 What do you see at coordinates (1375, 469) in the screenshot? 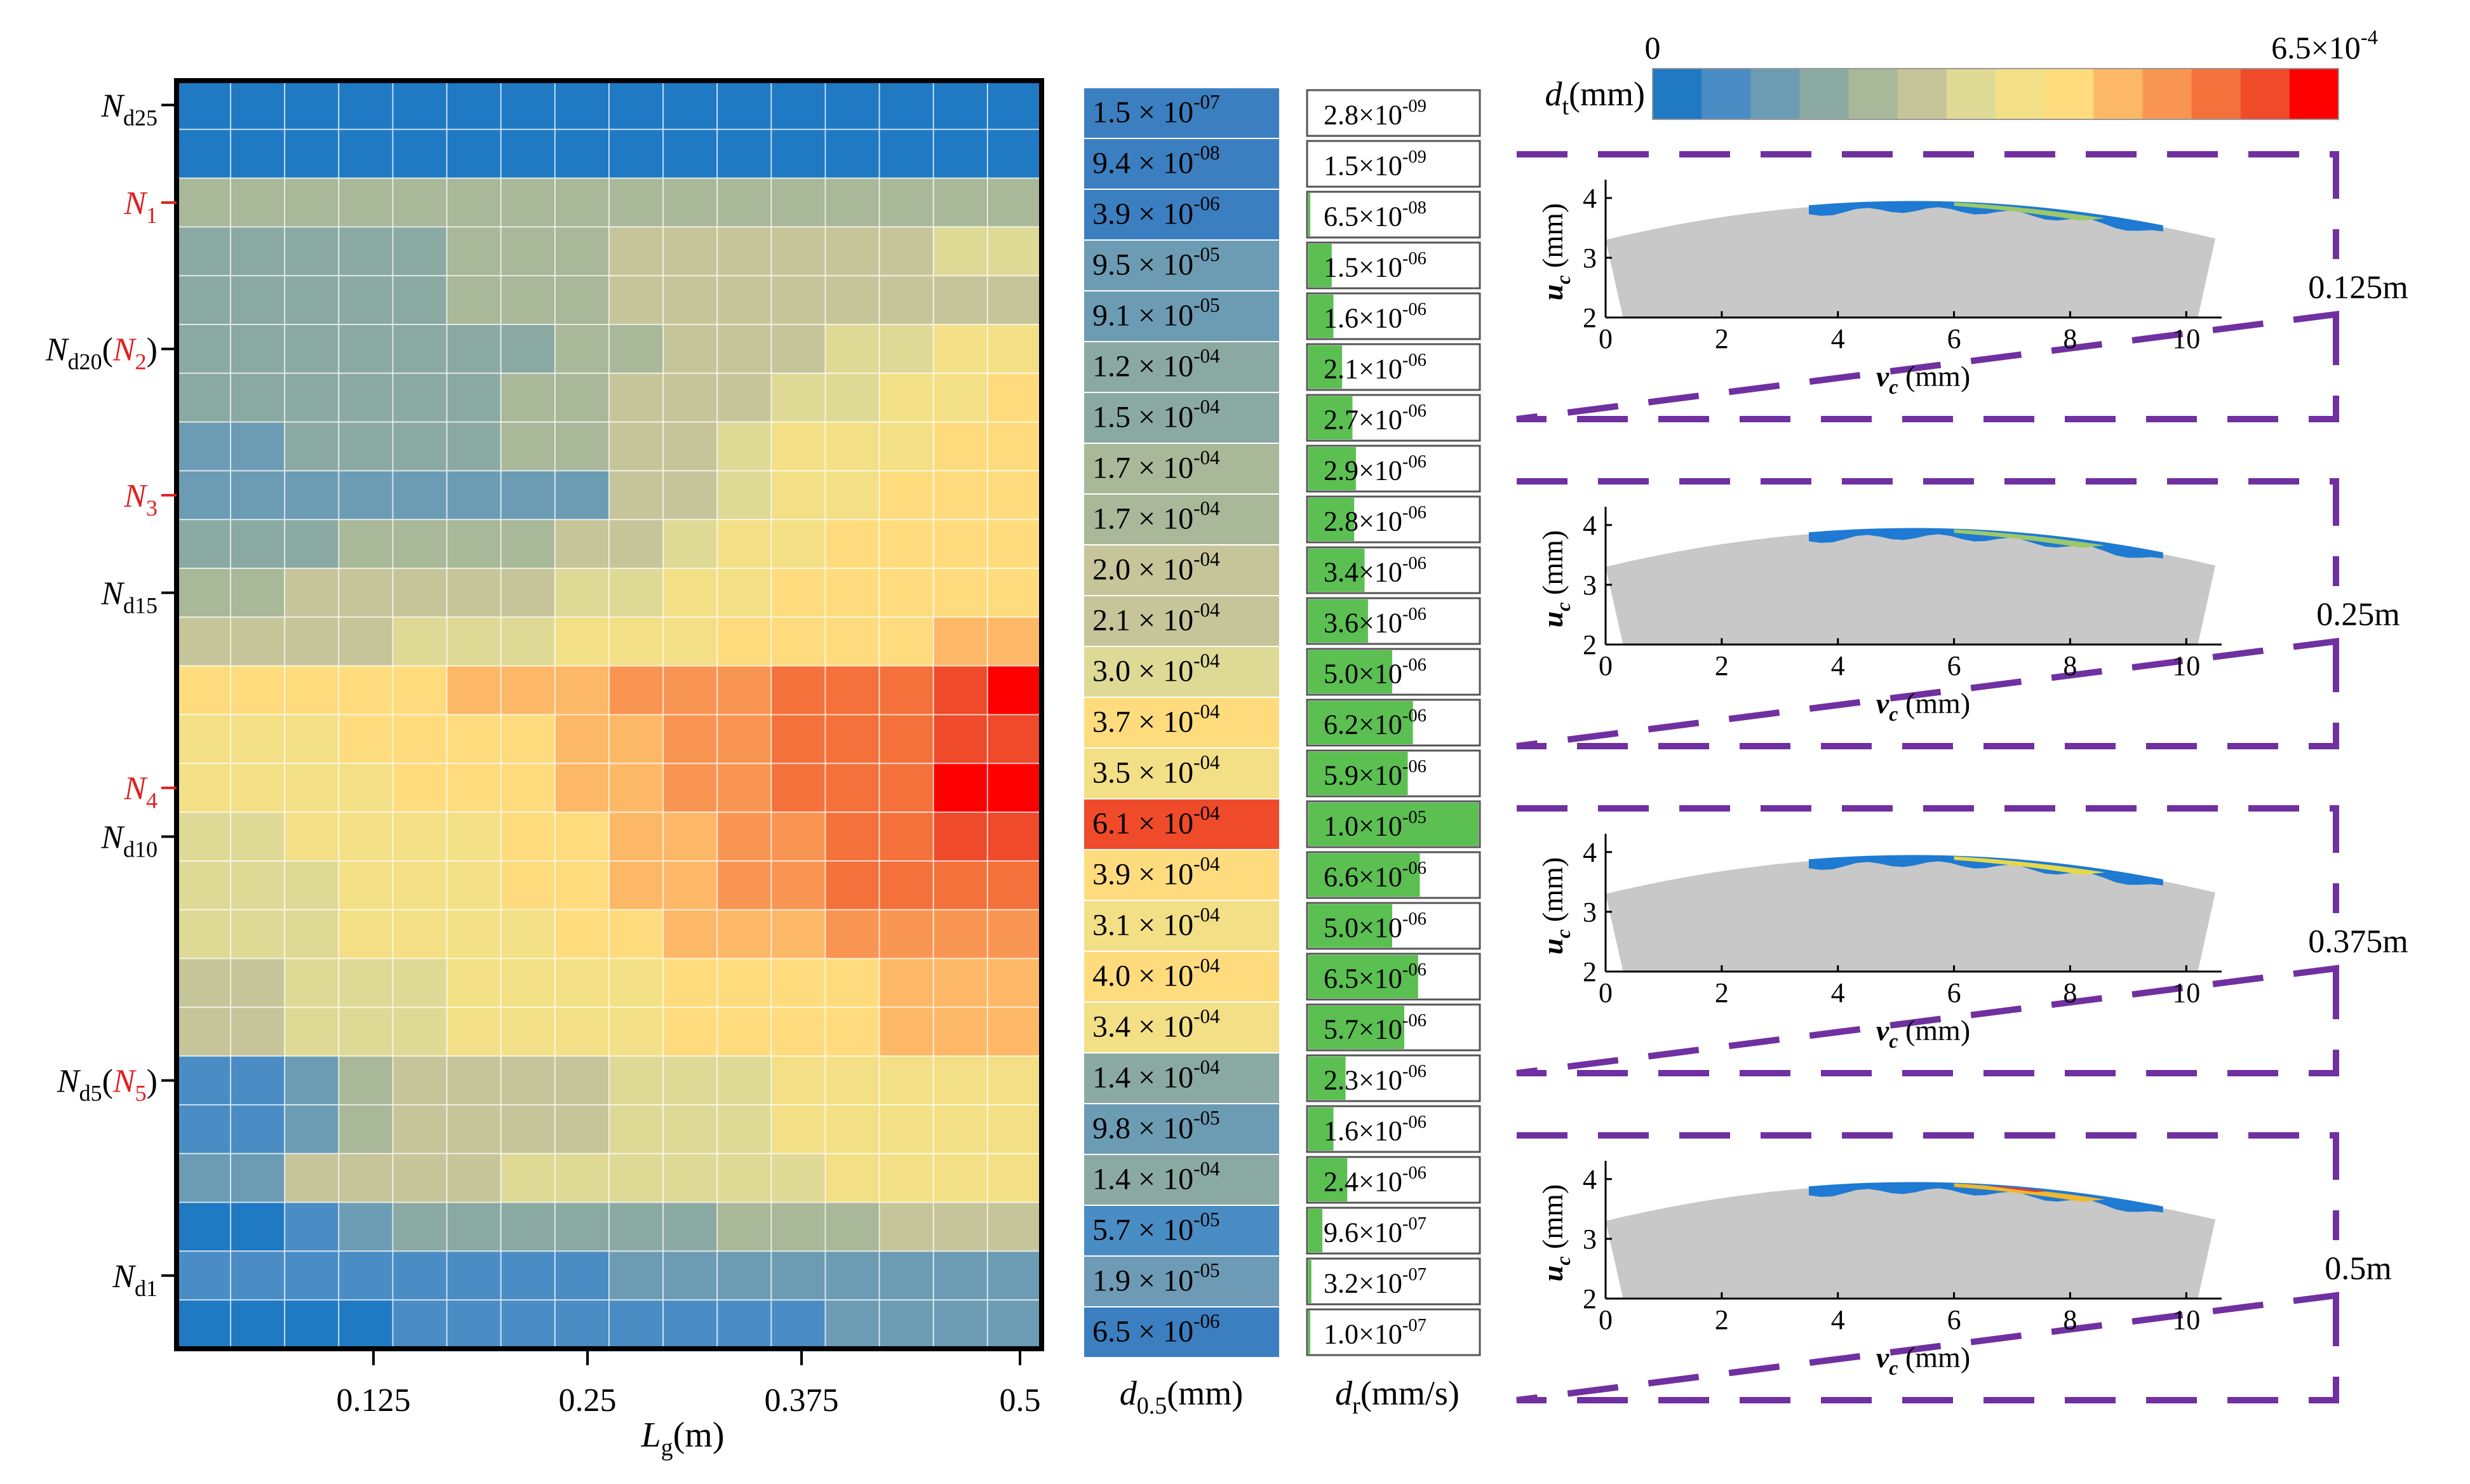
I see `dr-value: 2.9×10-06` at bounding box center [1375, 469].